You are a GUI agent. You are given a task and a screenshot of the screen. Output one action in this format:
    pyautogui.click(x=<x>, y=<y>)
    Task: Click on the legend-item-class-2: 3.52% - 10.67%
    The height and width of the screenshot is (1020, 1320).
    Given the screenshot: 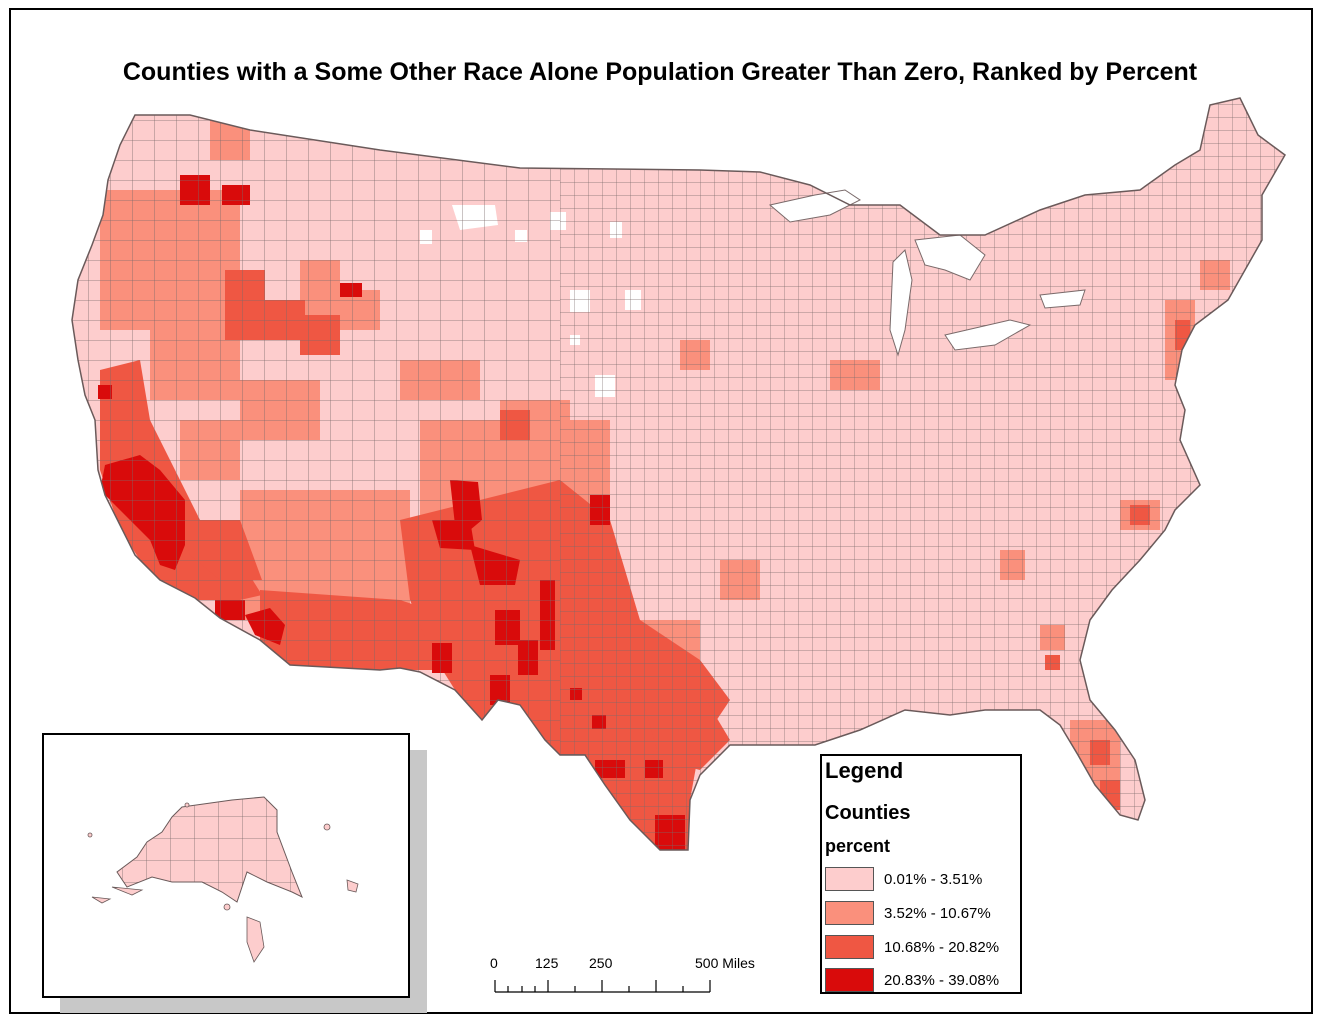 What is the action you would take?
    pyautogui.click(x=908, y=913)
    